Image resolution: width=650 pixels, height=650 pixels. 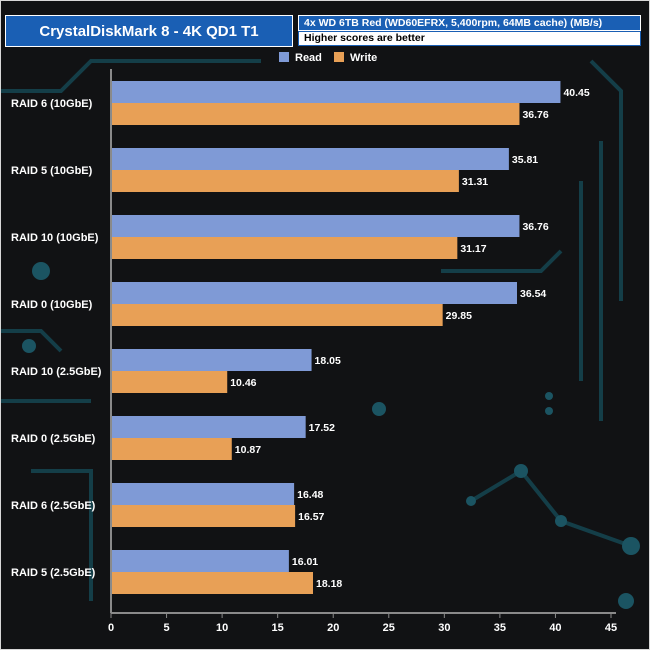 What do you see at coordinates (53, 573) in the screenshot?
I see `category-label-raid-5-2-5gbe: RAID 5 (2.5GbE)` at bounding box center [53, 573].